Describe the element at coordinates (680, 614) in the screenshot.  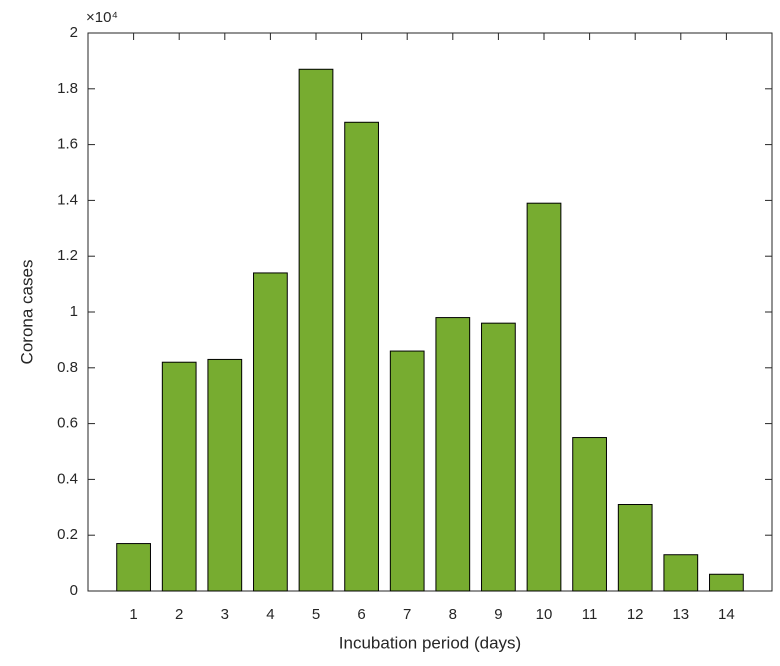
I see `x-tick-label: 13` at that location.